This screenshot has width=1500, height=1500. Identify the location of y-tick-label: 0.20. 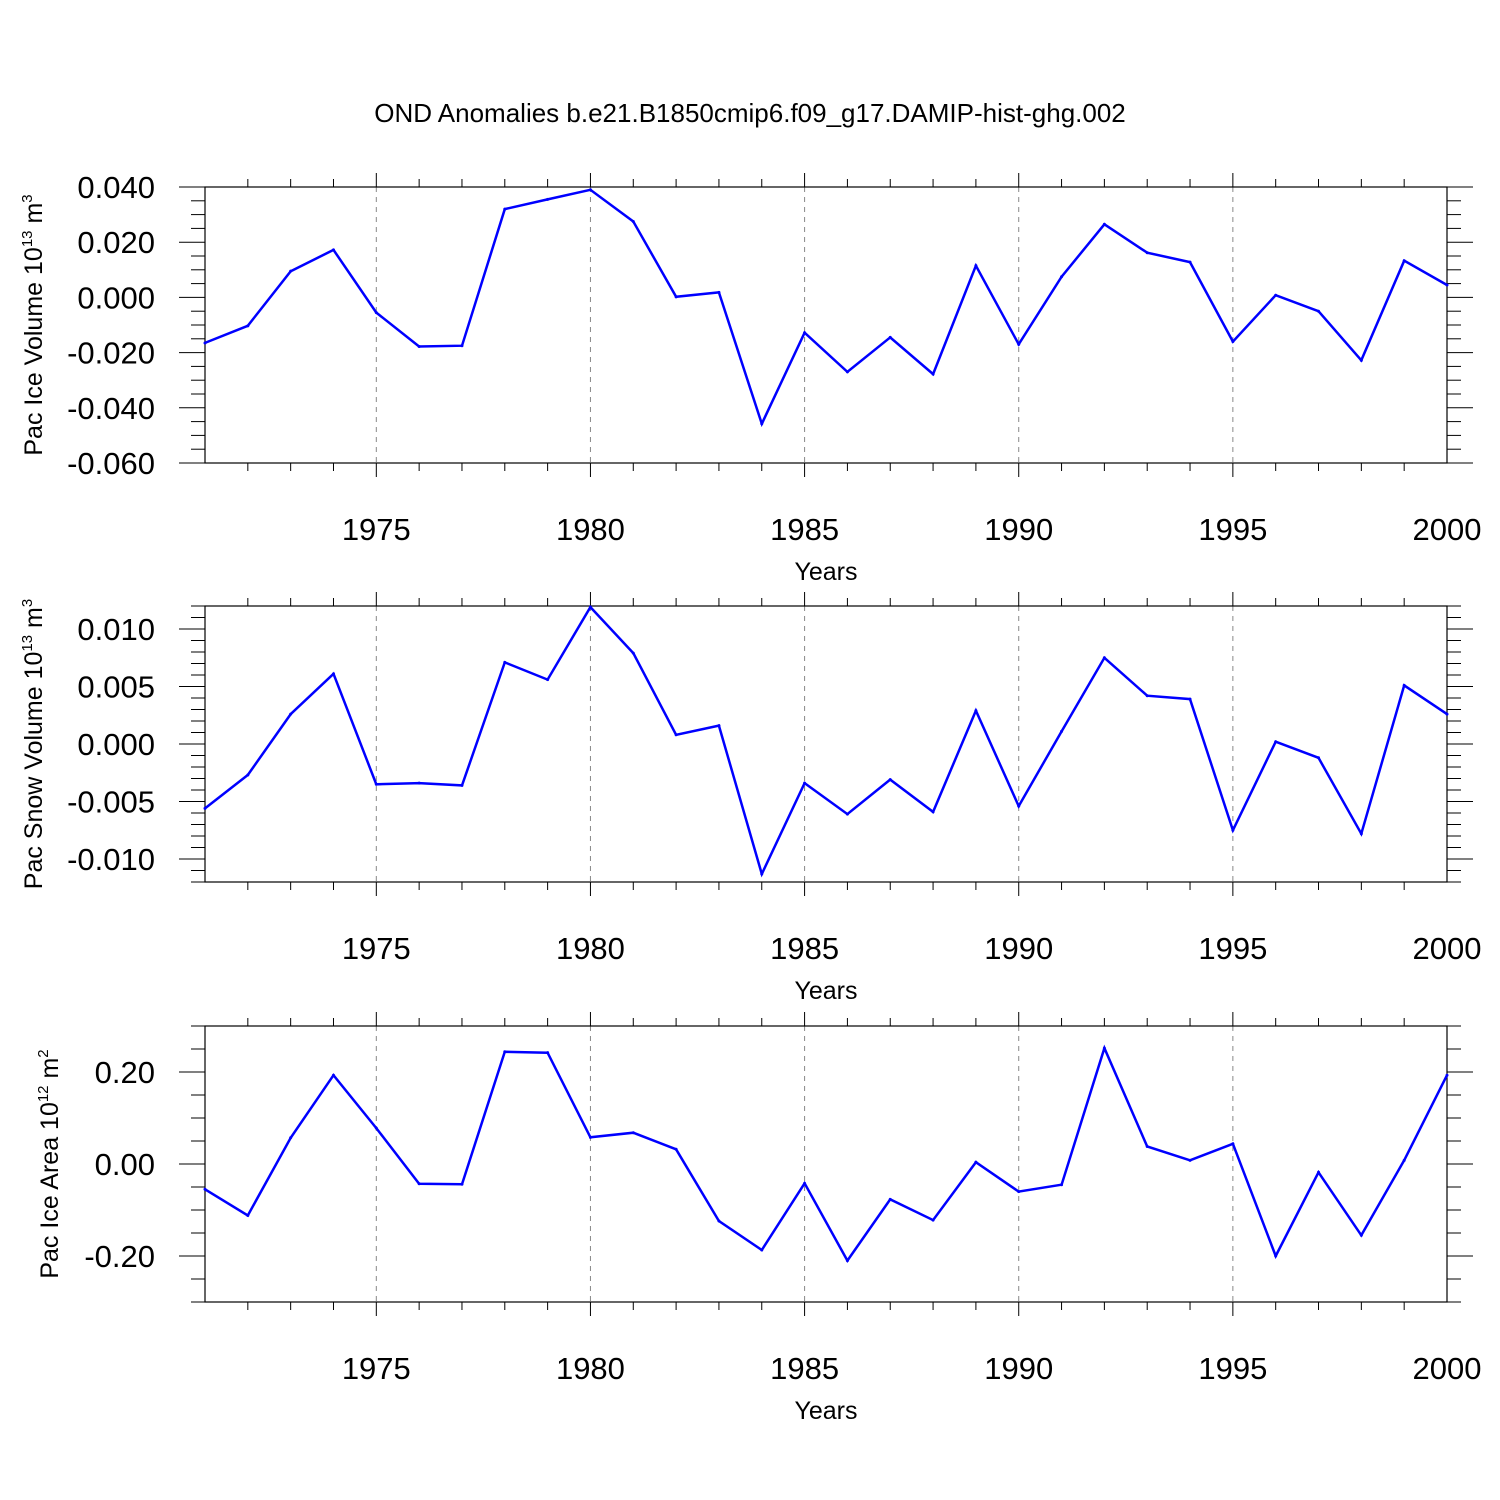
(125, 1072).